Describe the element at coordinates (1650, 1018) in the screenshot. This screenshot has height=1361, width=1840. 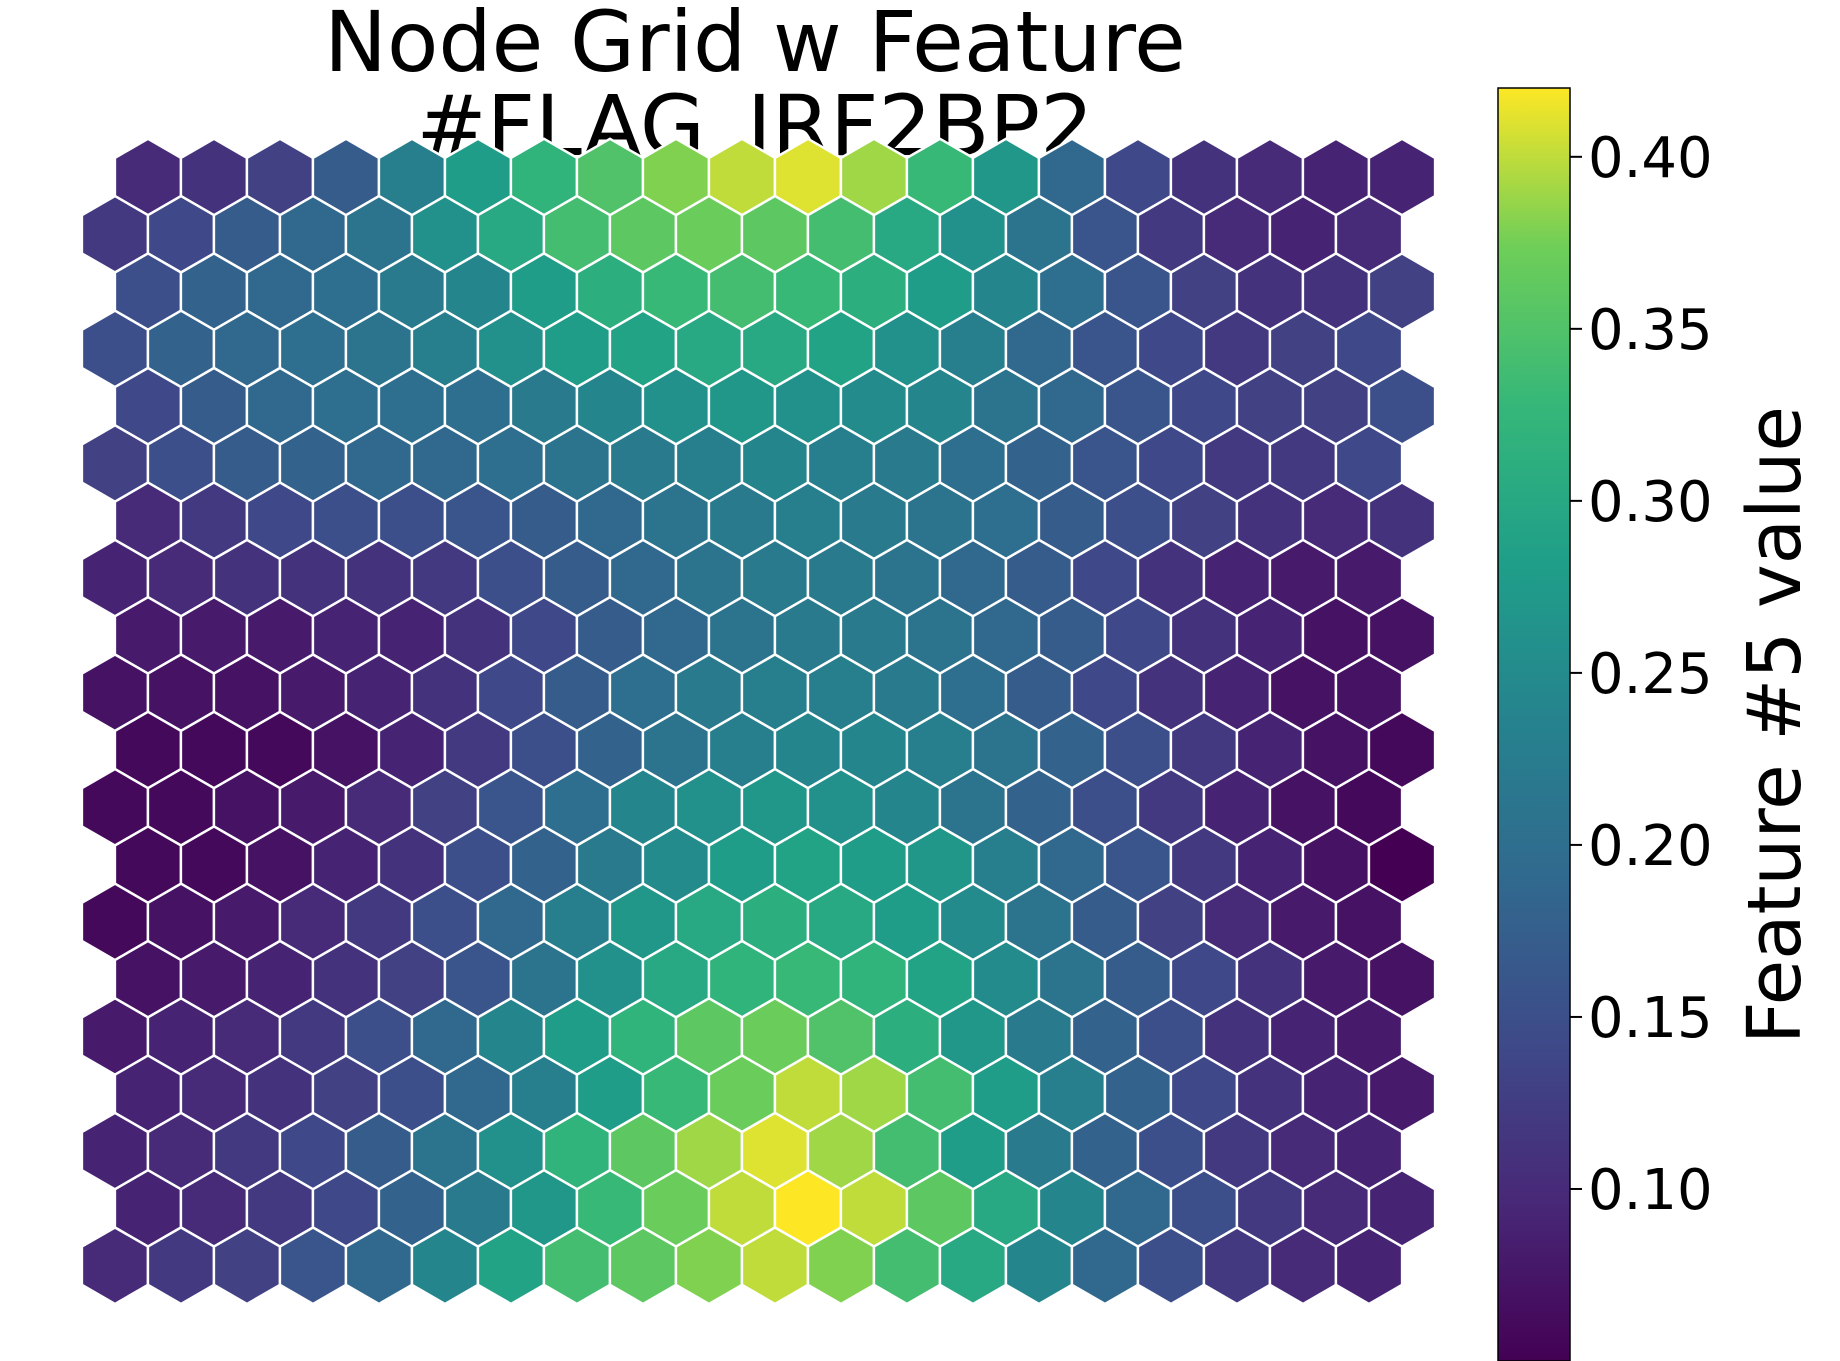
I see `colorbar-tick-label: 0.15` at that location.